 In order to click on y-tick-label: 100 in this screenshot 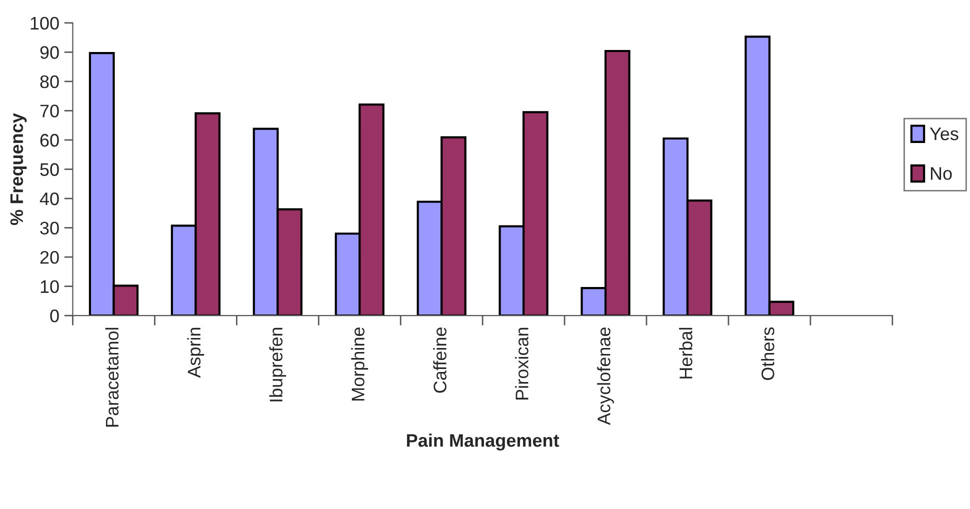, I will do `click(44, 23)`.